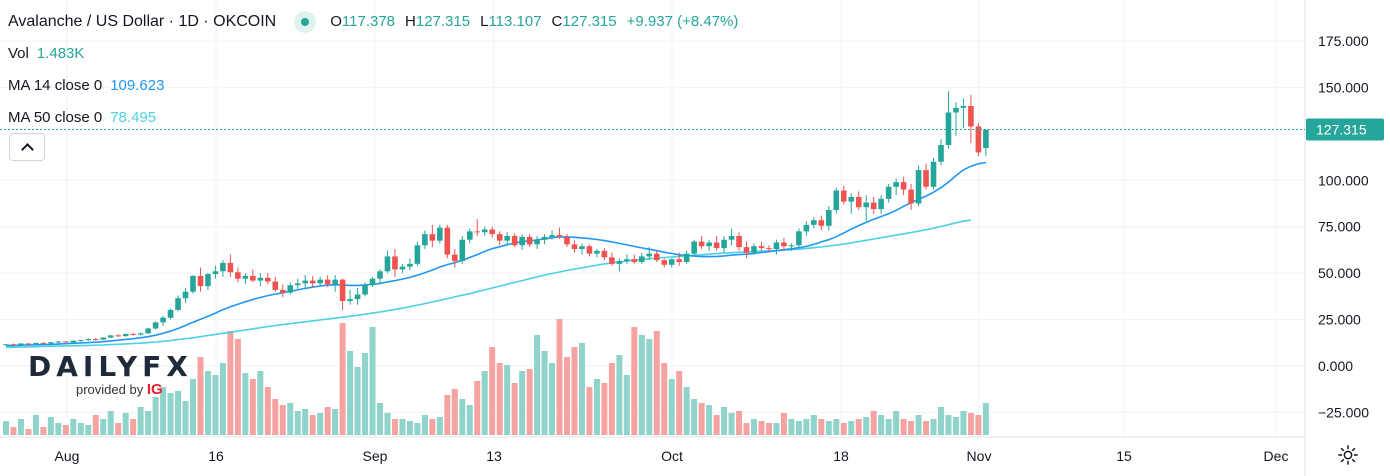 This screenshot has width=1390, height=476. Describe the element at coordinates (1339, 227) in the screenshot. I see `y-tick-label: 75.000` at that location.